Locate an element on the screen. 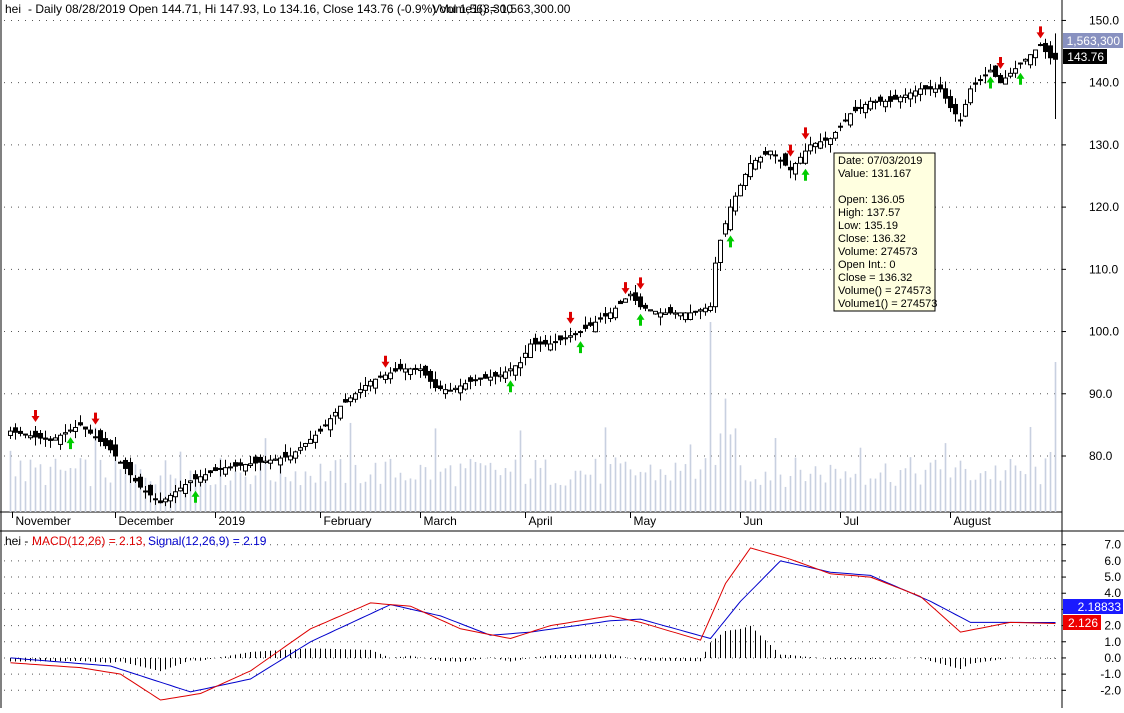  macd-tick-label: -2.0 is located at coordinates (1110, 690).